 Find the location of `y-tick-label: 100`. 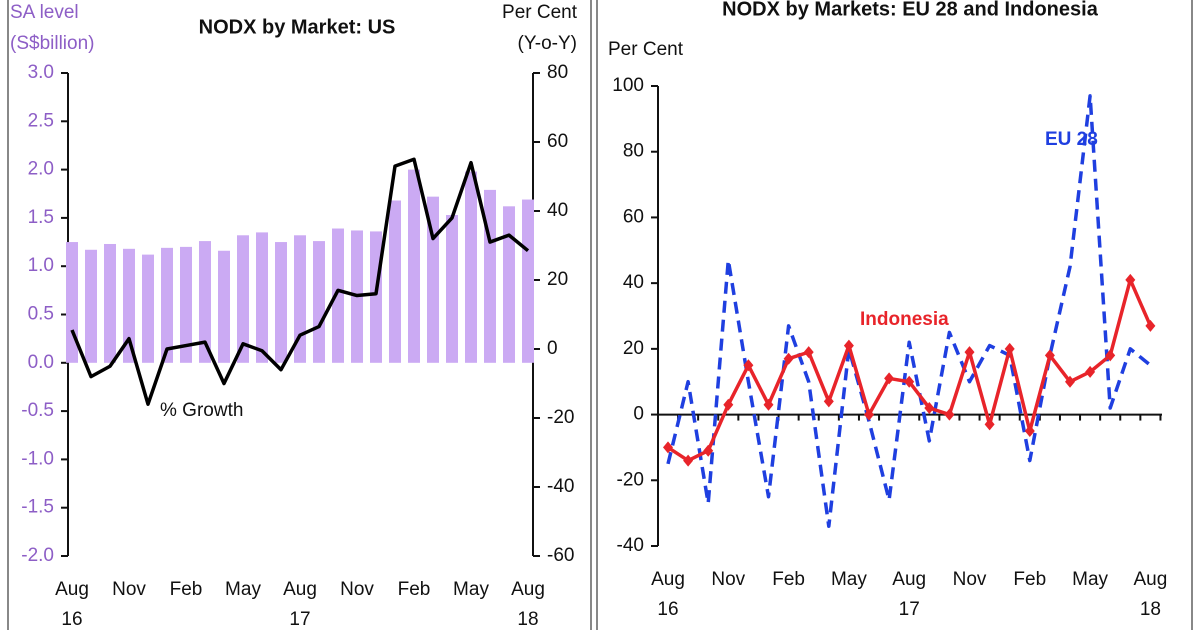

y-tick-label: 100 is located at coordinates (628, 85).